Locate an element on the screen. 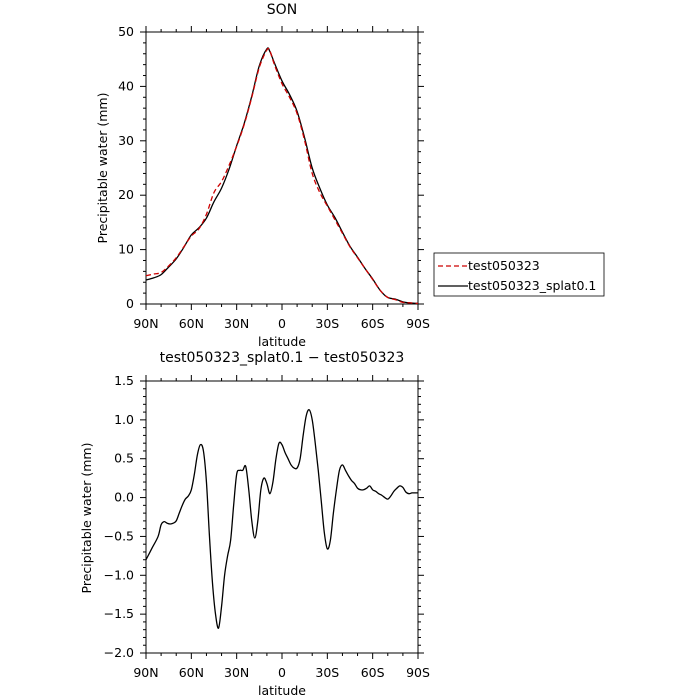 This screenshot has width=700, height=700. difference-y-tick-label: 0.5 is located at coordinates (124, 458).